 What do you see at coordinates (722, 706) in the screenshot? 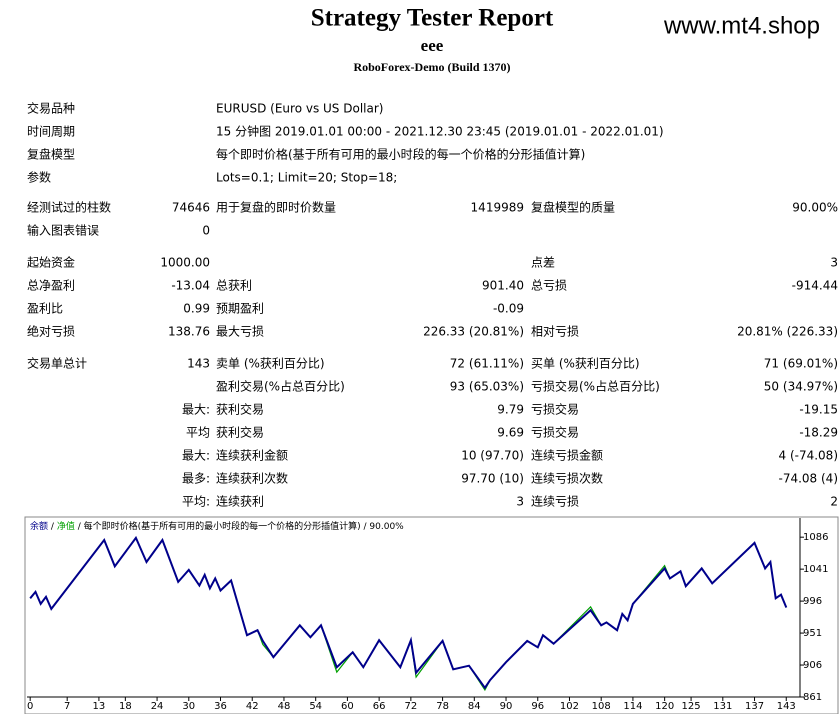
I see `x-tick-label: 131` at bounding box center [722, 706].